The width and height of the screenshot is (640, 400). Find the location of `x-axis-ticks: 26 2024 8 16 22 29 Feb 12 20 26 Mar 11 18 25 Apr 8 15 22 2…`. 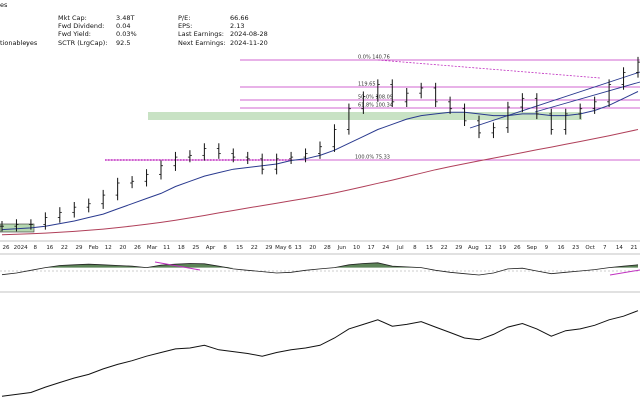

x-axis-ticks: 26 2024 8 16 22 29 Feb 12 20 26 Mar 11 18 25 Apr 8 15 22 2… is located at coordinates (320, 248).